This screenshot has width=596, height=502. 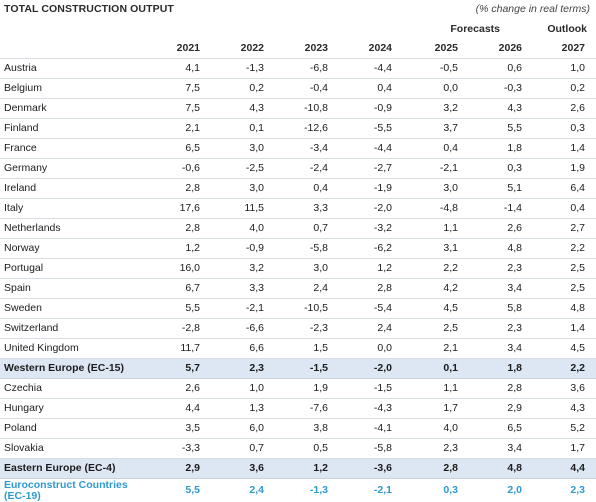 I want to click on value-cell: 2,2, so click(x=425, y=269).